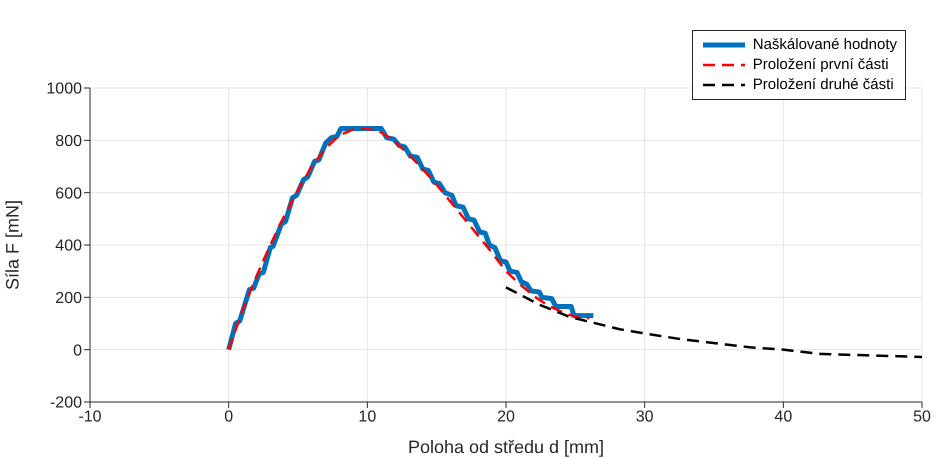  Describe the element at coordinates (229, 417) in the screenshot. I see `x-tick-label: 0` at that location.